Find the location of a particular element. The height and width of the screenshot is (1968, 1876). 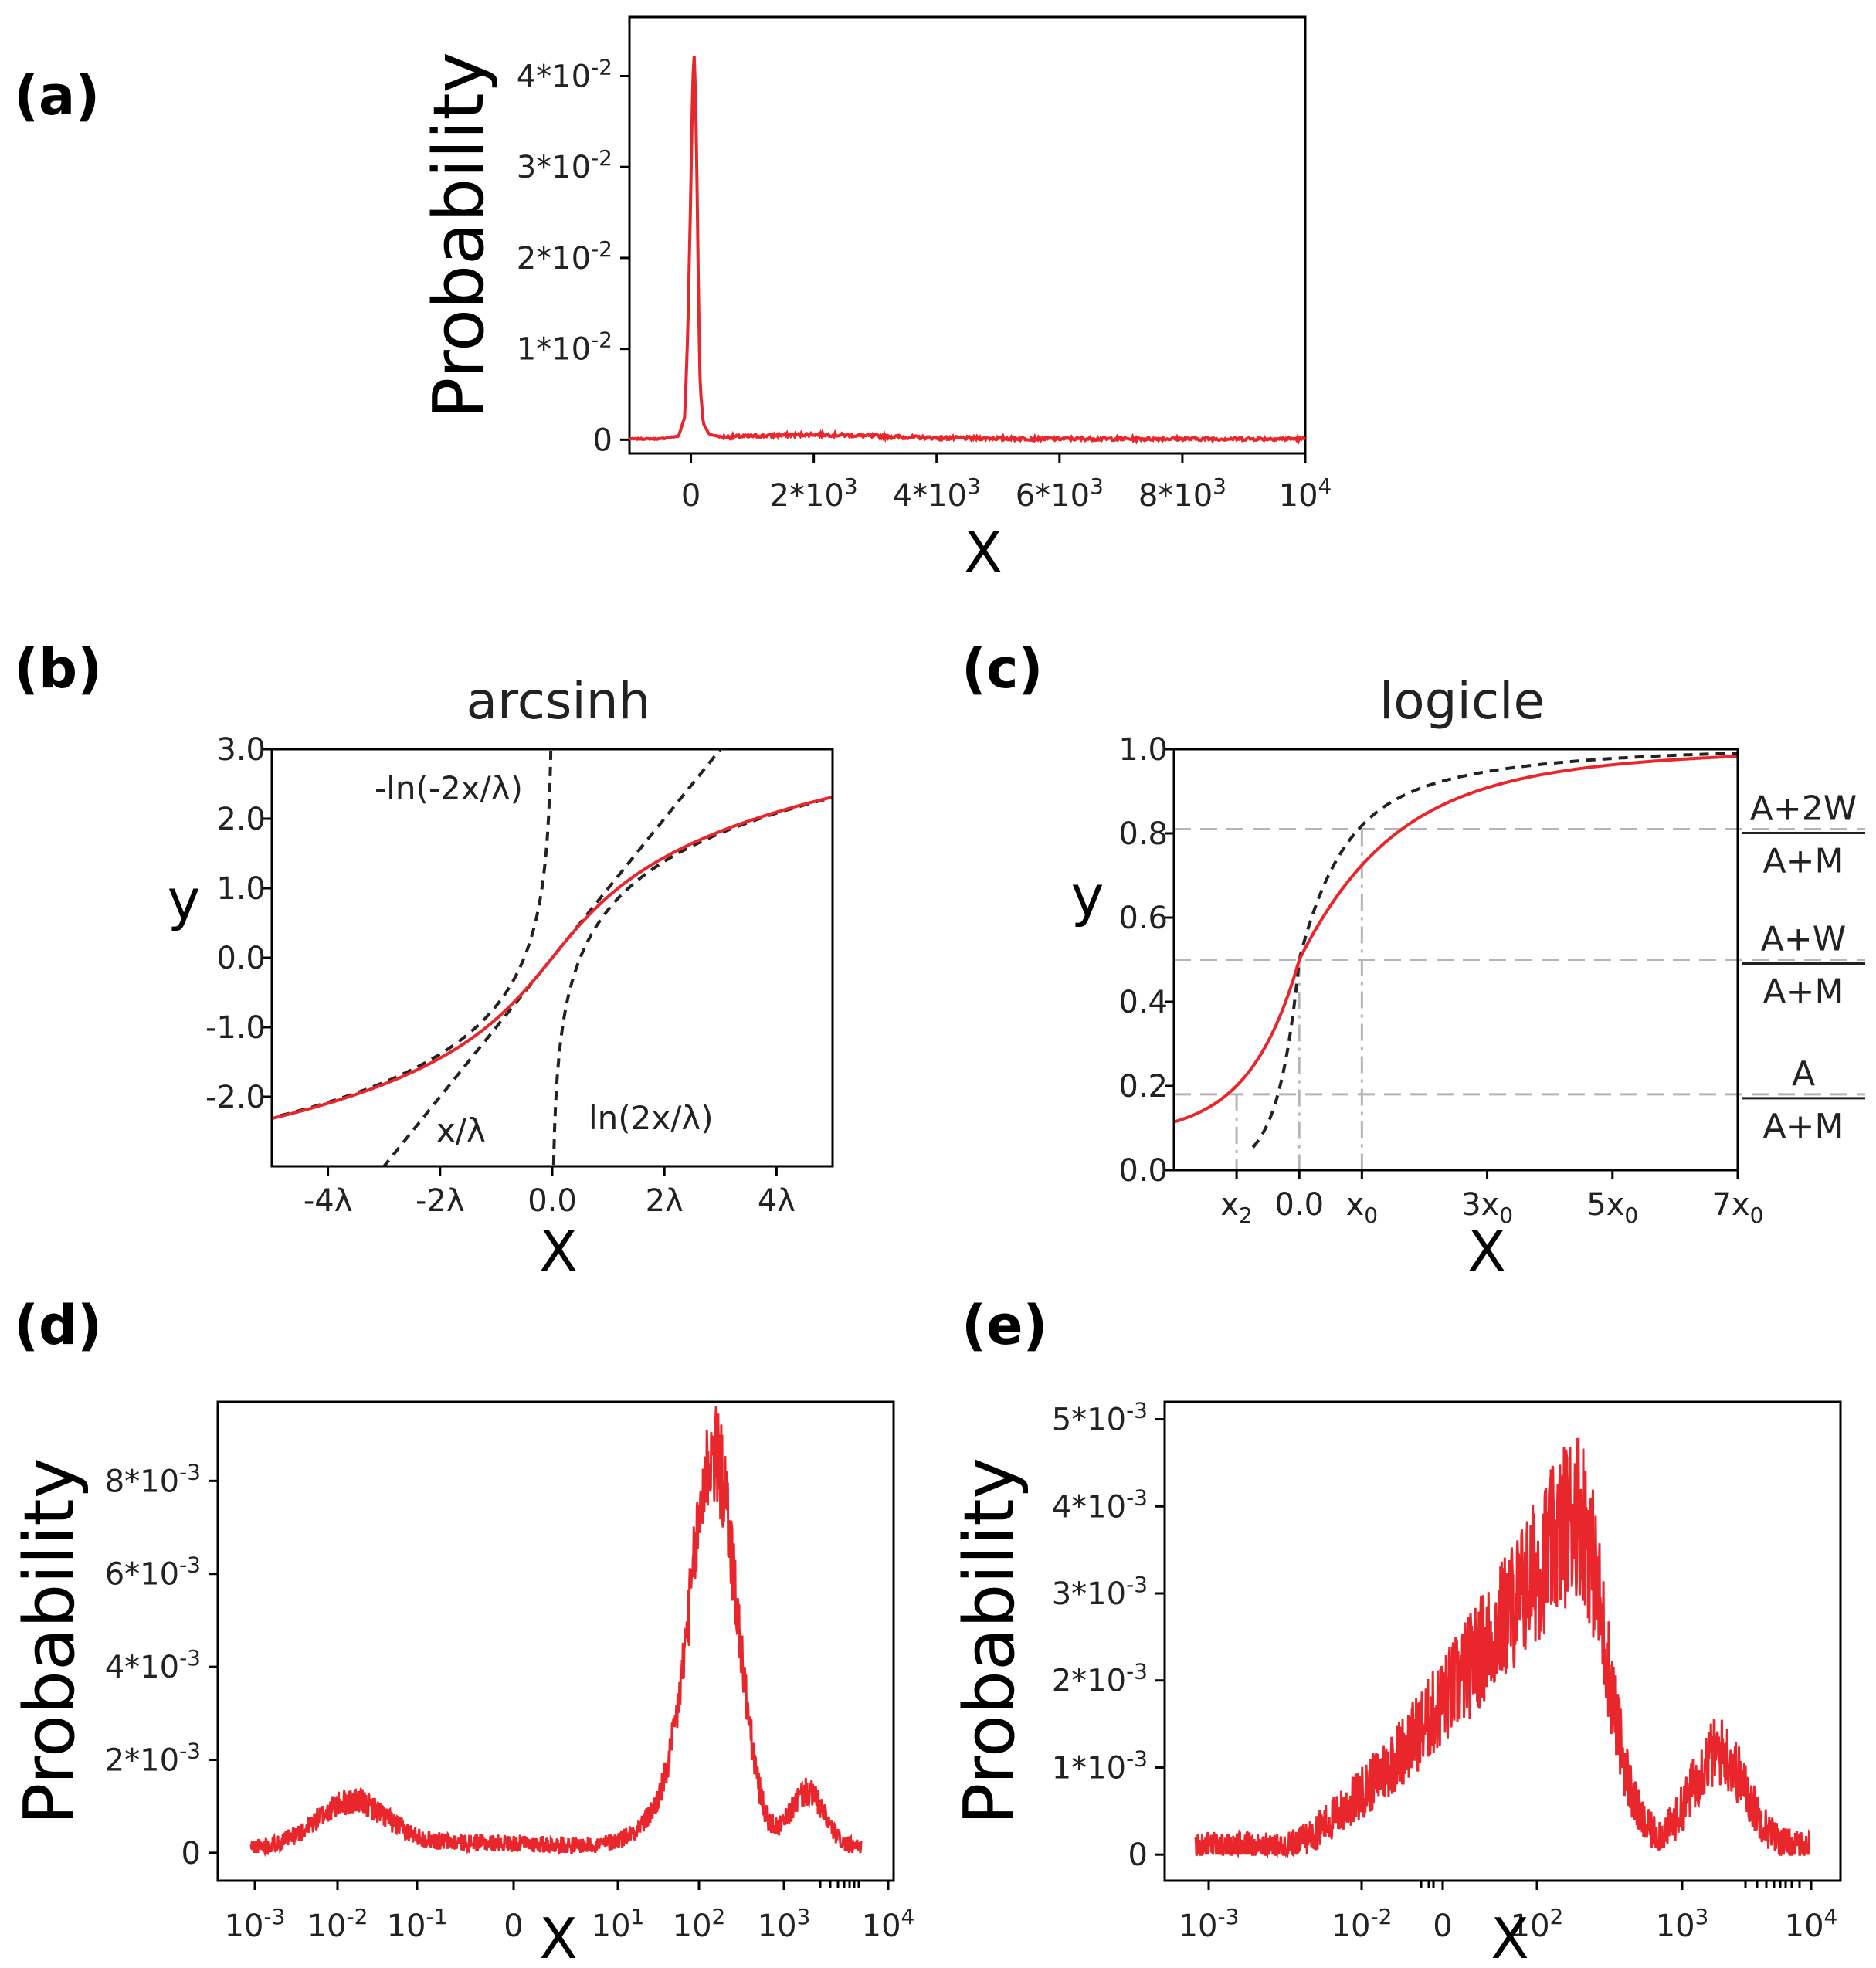

panel-b-title: arcsinh is located at coordinates (558, 701).